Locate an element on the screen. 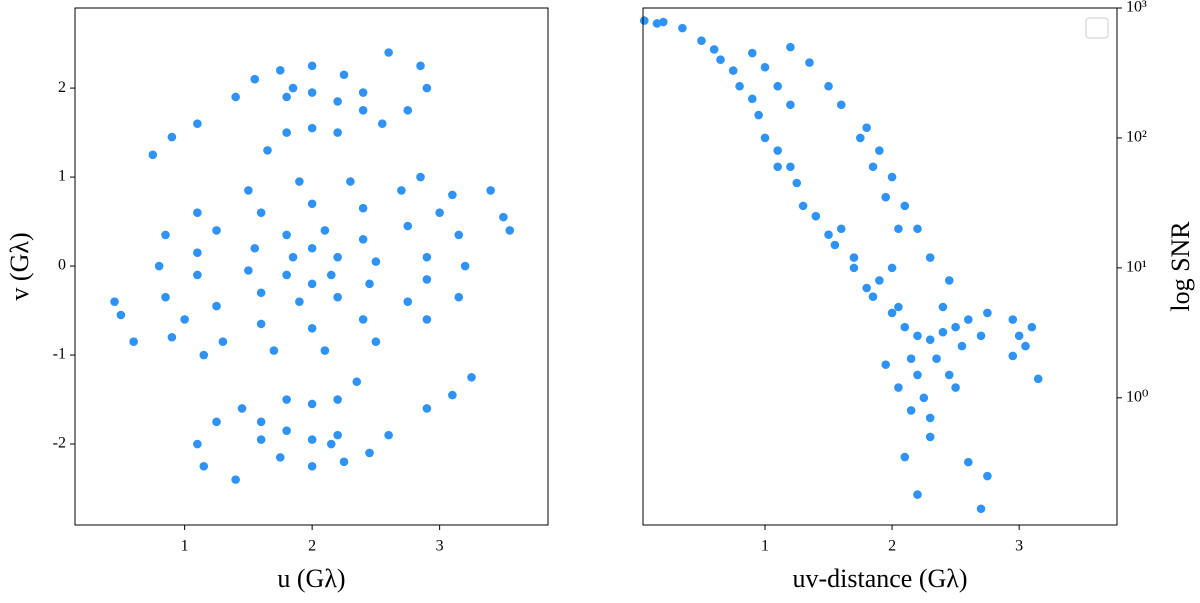  legend-box is located at coordinates (1097, 28).